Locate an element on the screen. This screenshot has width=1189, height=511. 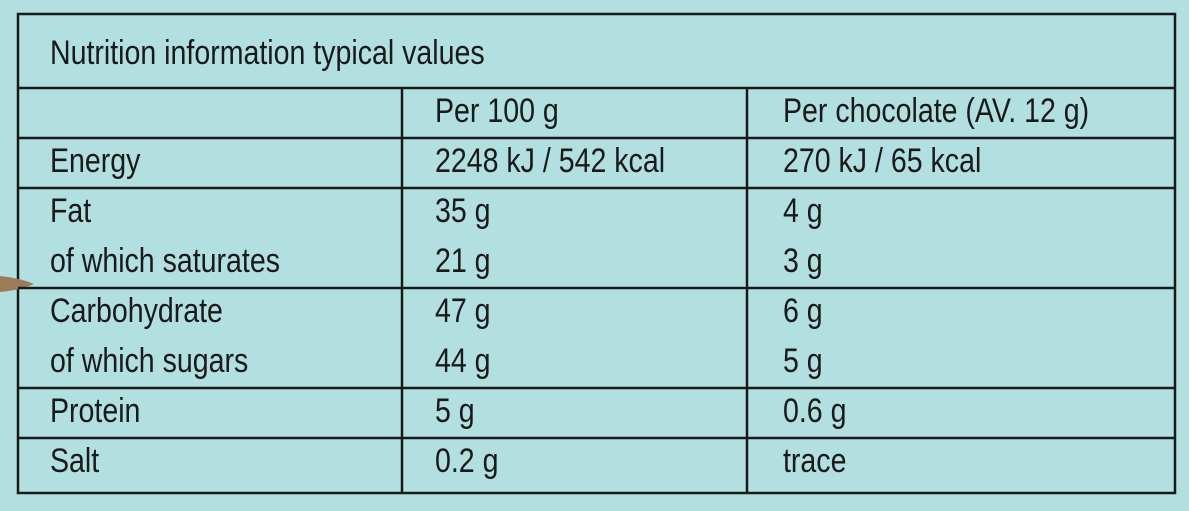
cell-value: 35 g is located at coordinates (463, 211).